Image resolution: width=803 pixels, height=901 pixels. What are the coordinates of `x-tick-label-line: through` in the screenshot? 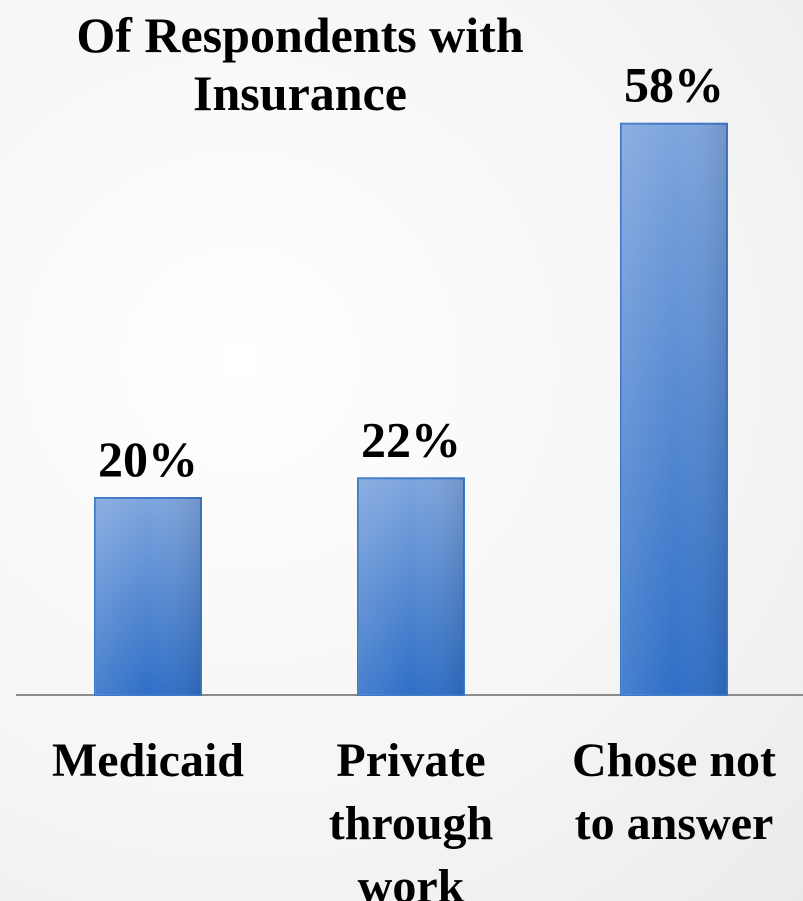 It's located at (411, 823).